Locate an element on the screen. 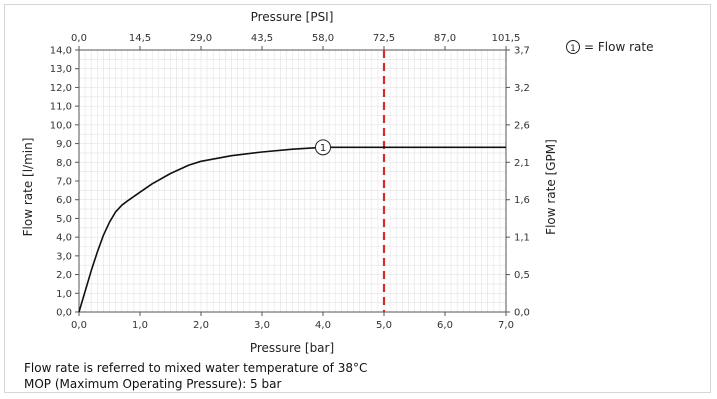 Image resolution: width=717 pixels, height=399 pixels. x2-tick-label: 58,0 is located at coordinates (323, 38).